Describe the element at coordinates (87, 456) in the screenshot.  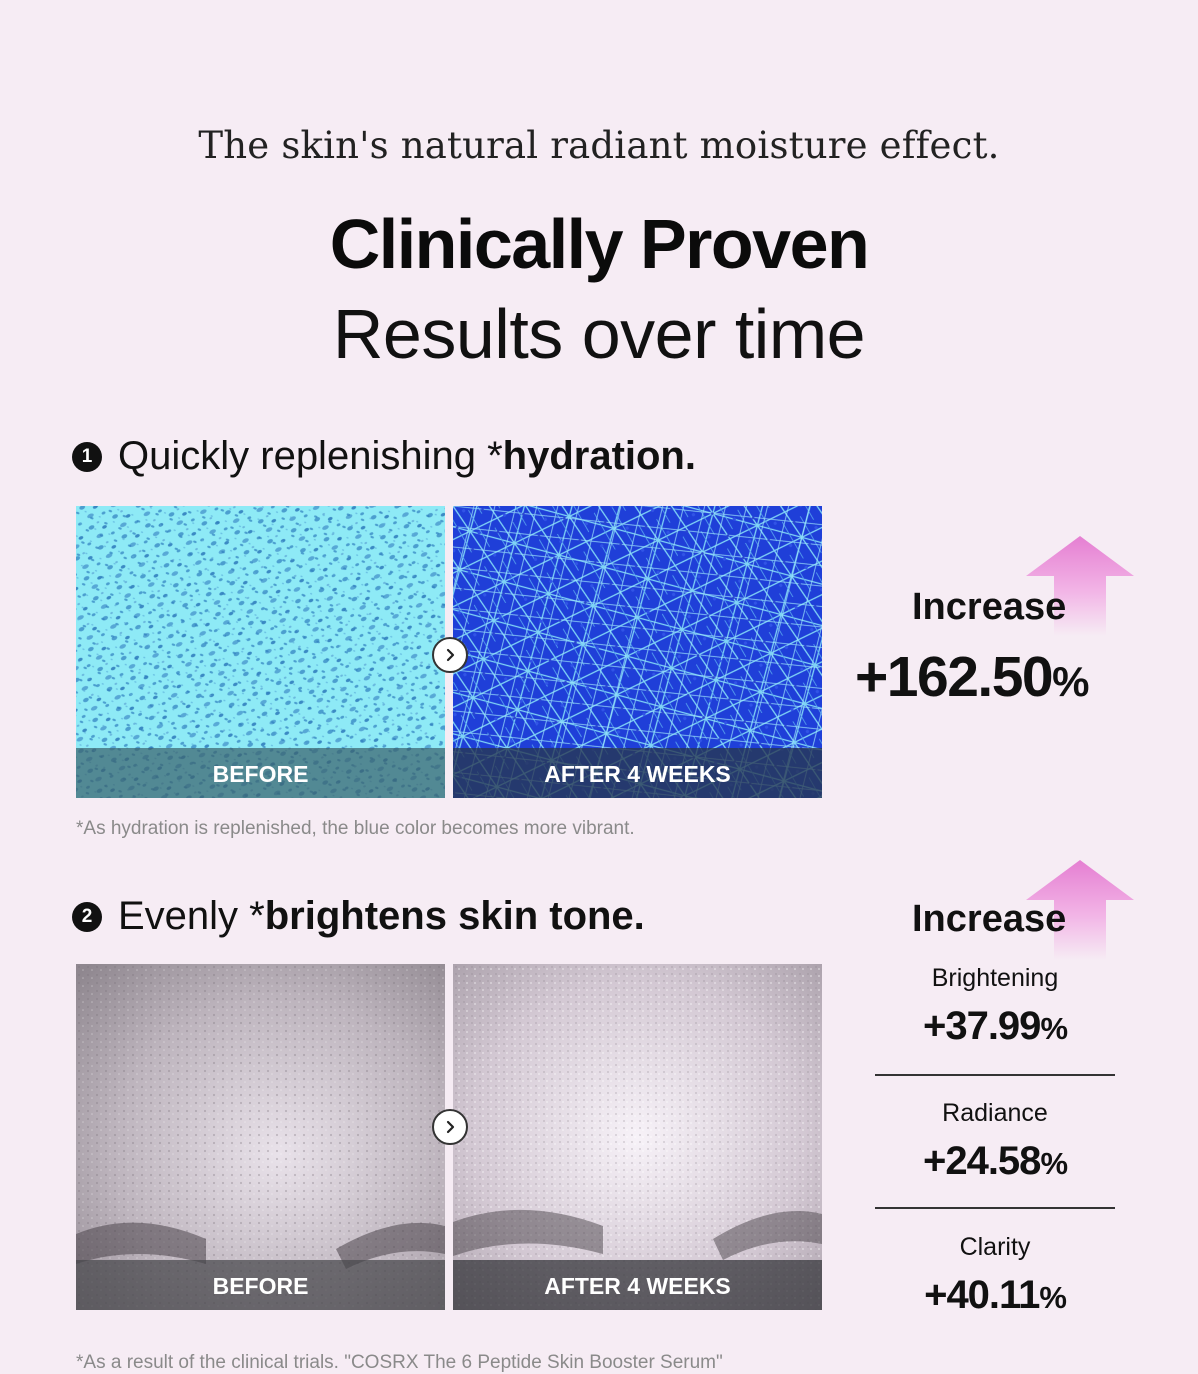
I see `section-number-badge: 1` at that location.